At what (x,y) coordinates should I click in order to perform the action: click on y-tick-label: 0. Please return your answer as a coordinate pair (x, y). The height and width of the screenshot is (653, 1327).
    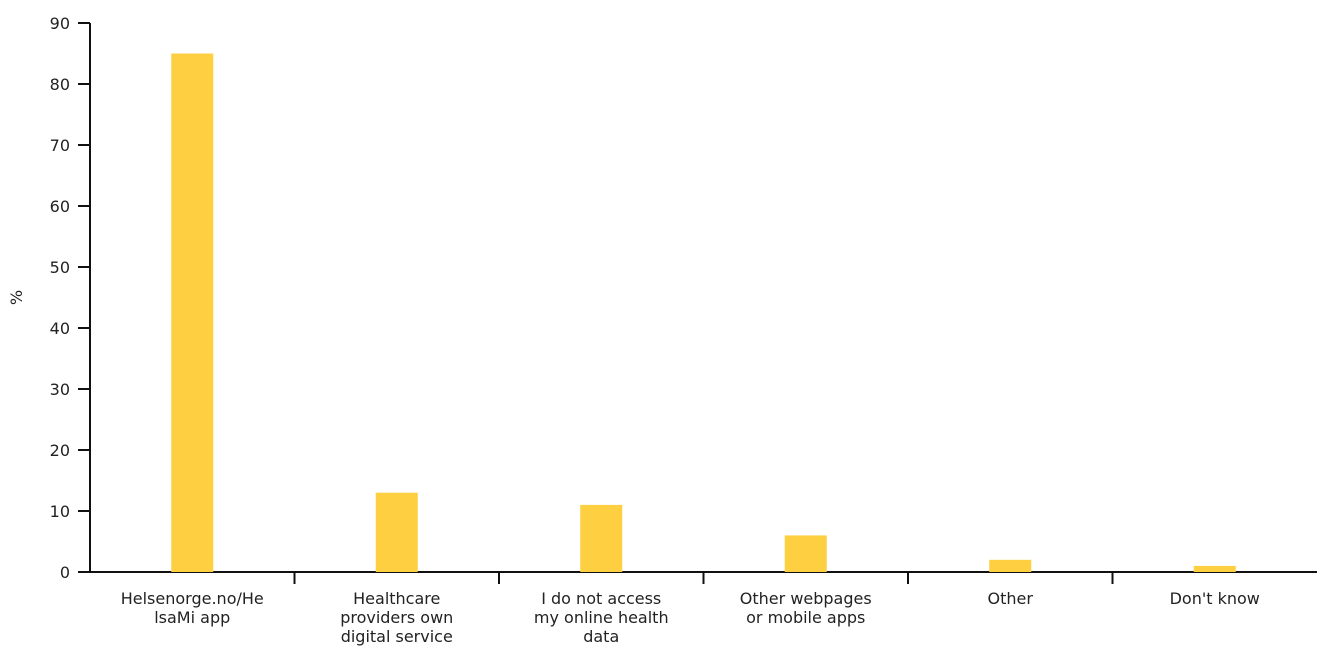
    Looking at the image, I should click on (65, 572).